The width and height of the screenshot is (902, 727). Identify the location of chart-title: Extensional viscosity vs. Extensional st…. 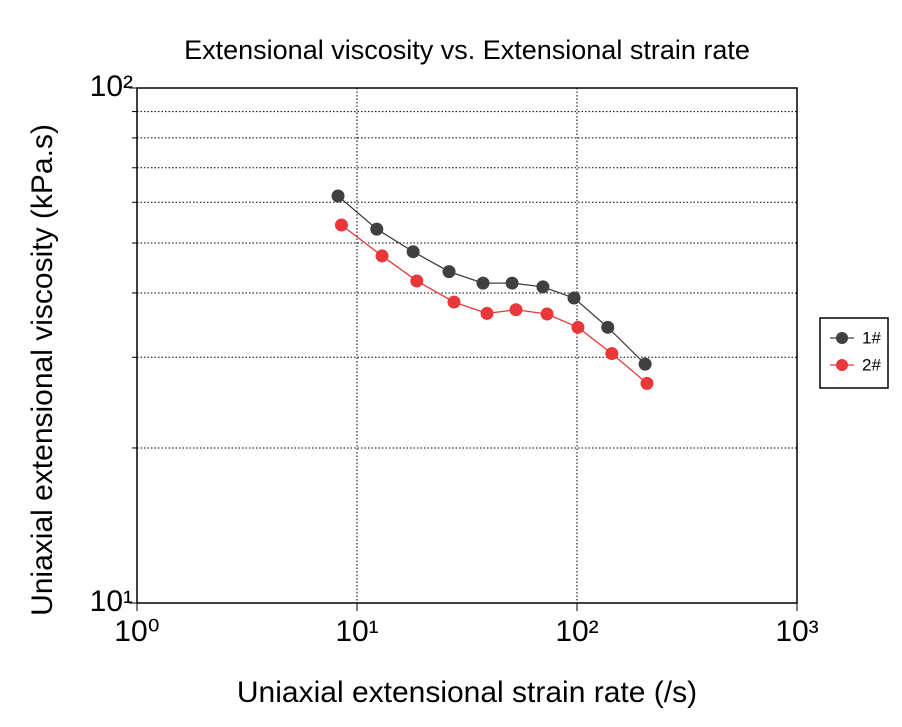
(467, 50).